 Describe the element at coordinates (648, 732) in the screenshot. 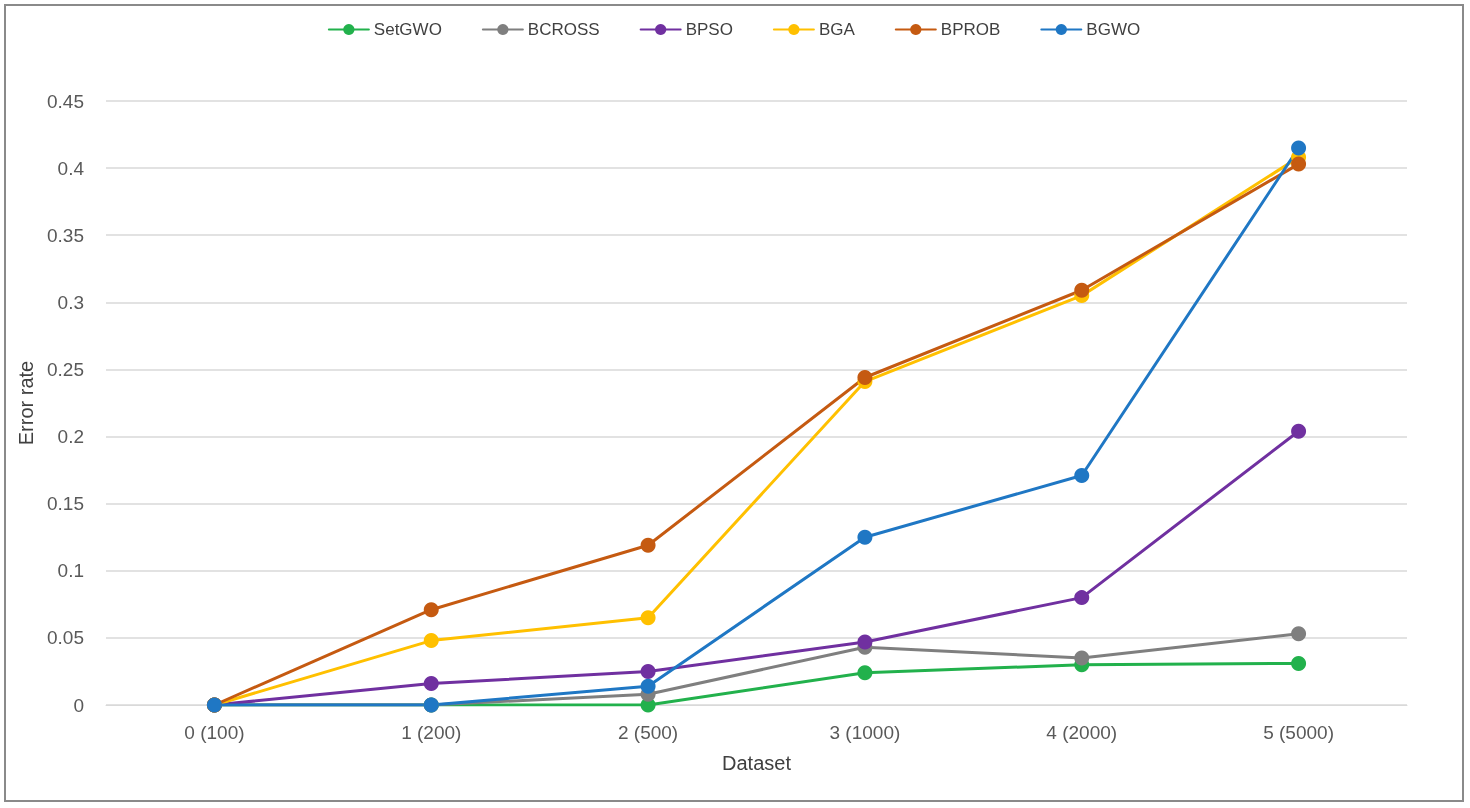

I see `x-tick-label: 2 (500)` at that location.